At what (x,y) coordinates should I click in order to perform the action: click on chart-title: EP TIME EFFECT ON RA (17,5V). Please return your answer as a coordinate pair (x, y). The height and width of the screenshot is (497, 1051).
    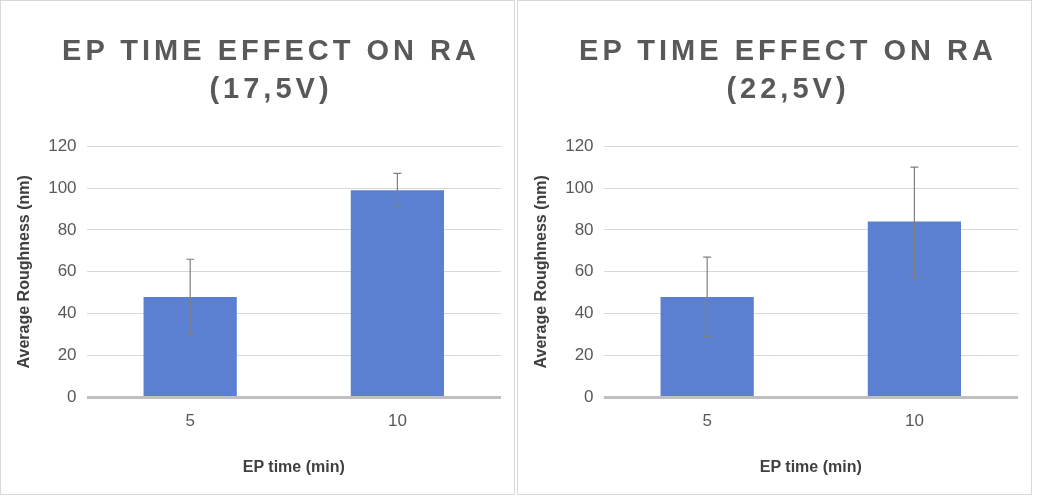
    Looking at the image, I should click on (271, 69).